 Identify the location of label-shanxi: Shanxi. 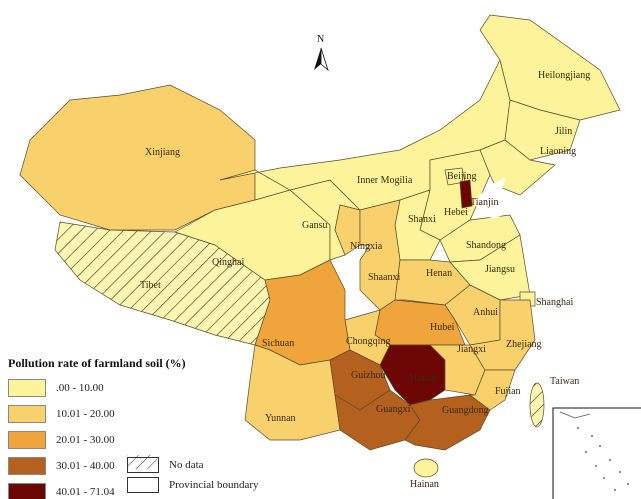
(422, 219).